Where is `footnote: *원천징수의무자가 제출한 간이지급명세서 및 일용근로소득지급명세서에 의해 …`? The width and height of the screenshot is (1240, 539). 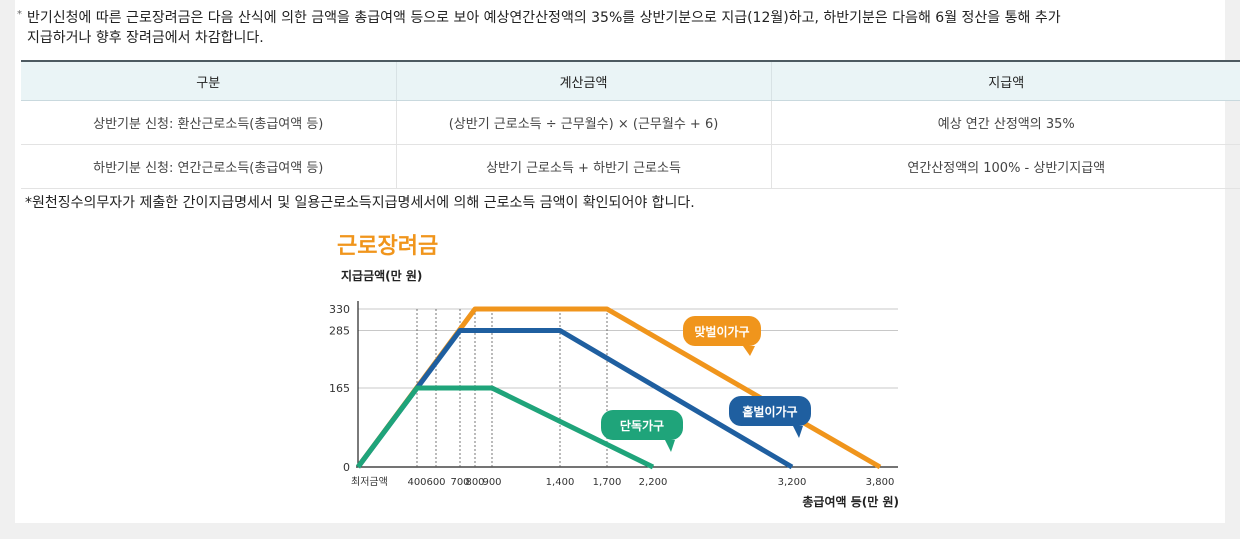 footnote: *원천징수의무자가 제출한 간이지급명세서 및 일용근로소득지급명세서에 의해 … is located at coordinates (360, 203).